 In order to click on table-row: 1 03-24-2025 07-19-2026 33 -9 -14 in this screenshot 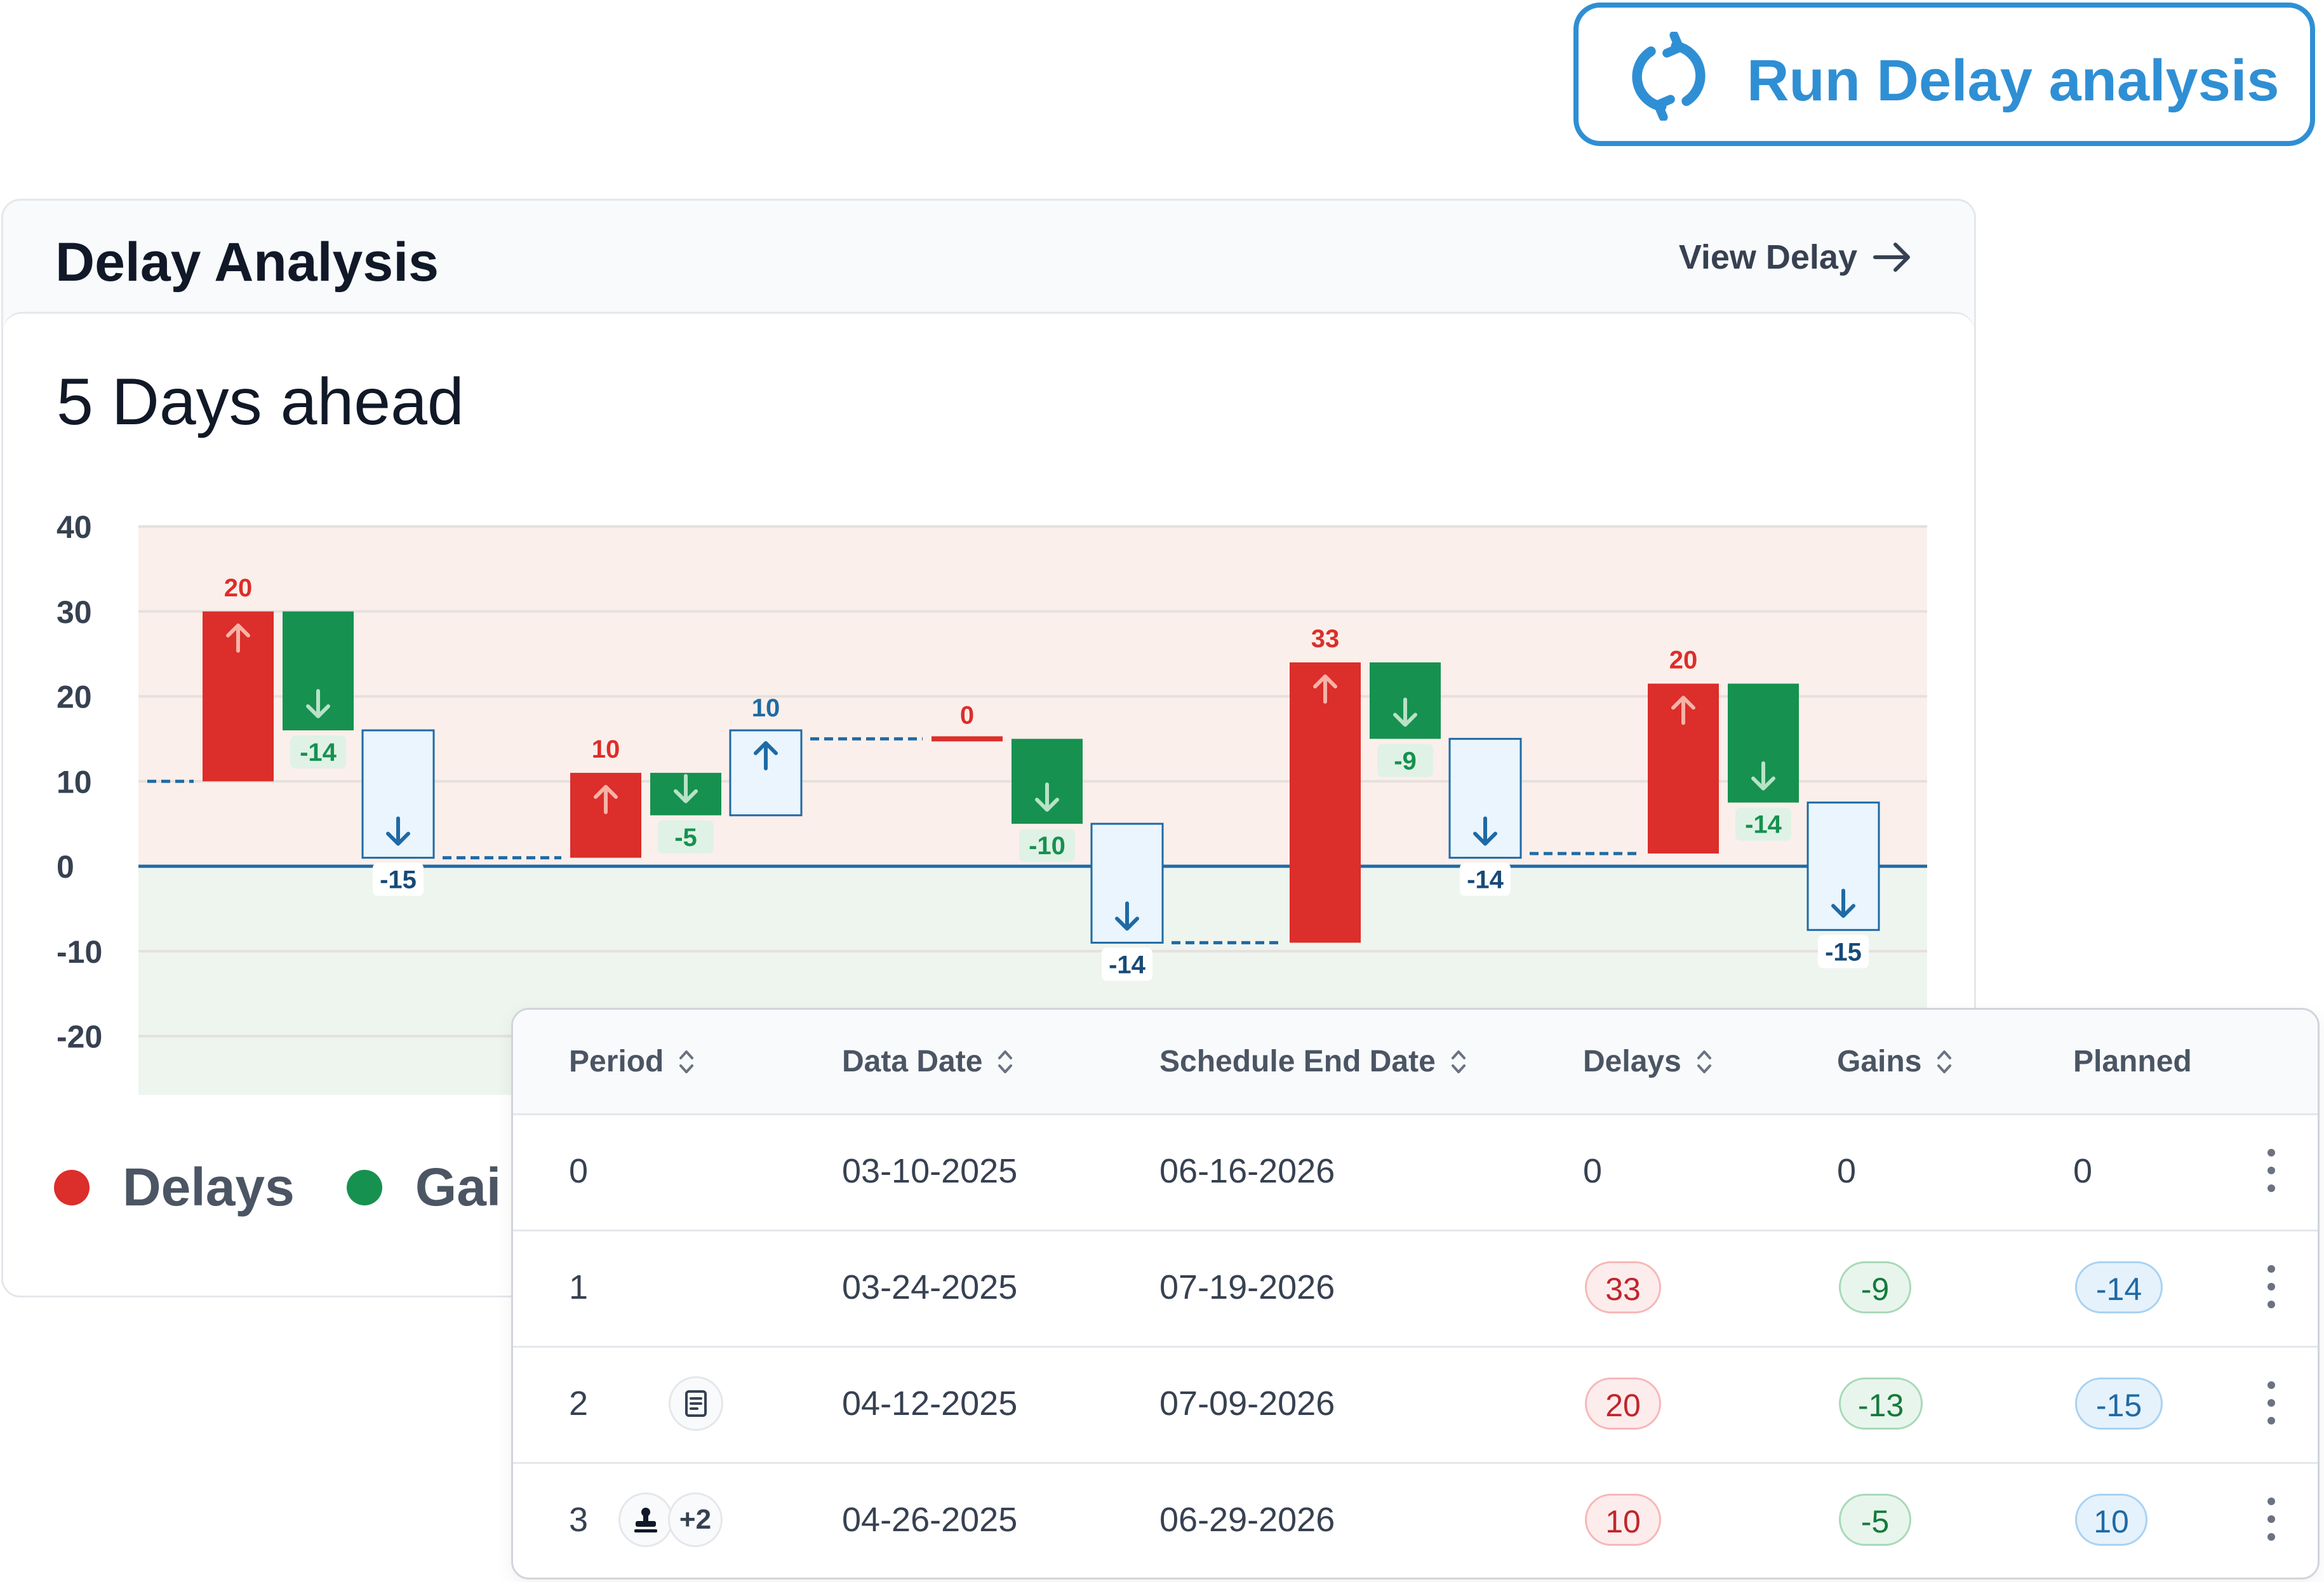, I will do `click(1415, 1289)`.